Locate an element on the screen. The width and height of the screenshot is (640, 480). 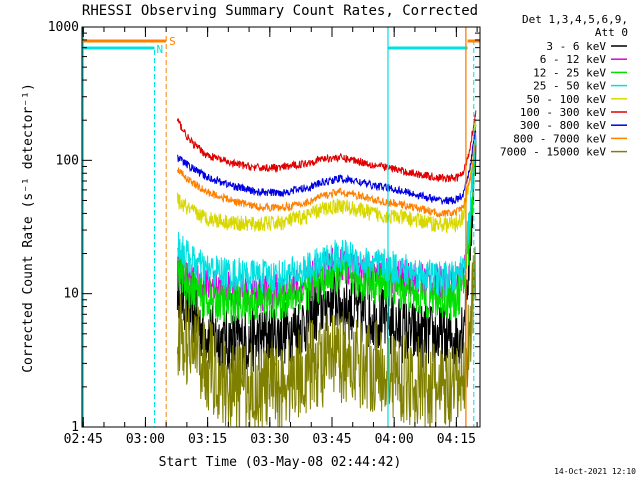
y-tick-label: 100 is located at coordinates (67, 160).